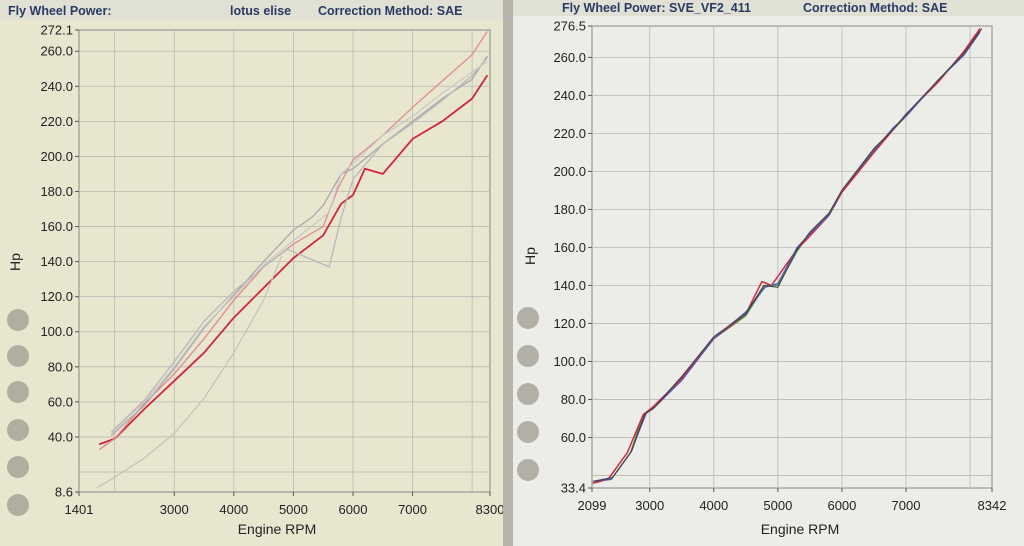 The image size is (1024, 546). I want to click on chart-left-x-tick-label: 1401, so click(79, 509).